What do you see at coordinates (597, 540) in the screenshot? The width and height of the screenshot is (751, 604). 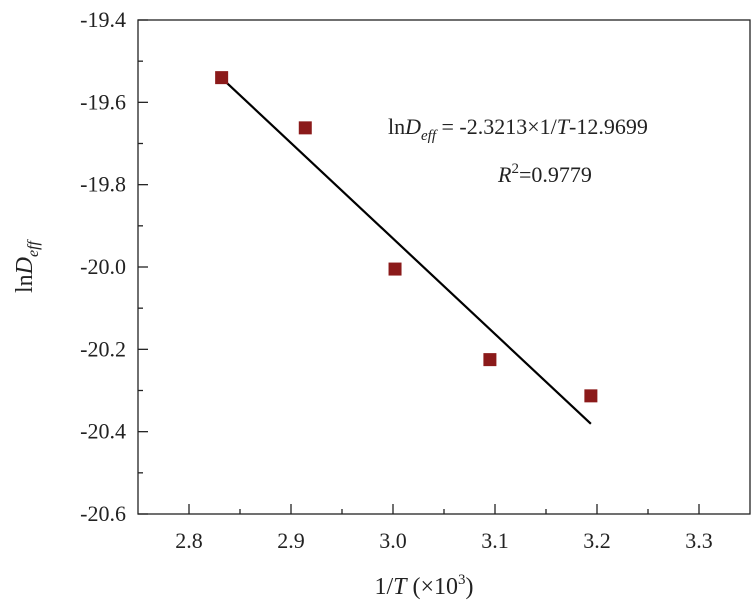 I see `x-tick-label: 3.2` at bounding box center [597, 540].